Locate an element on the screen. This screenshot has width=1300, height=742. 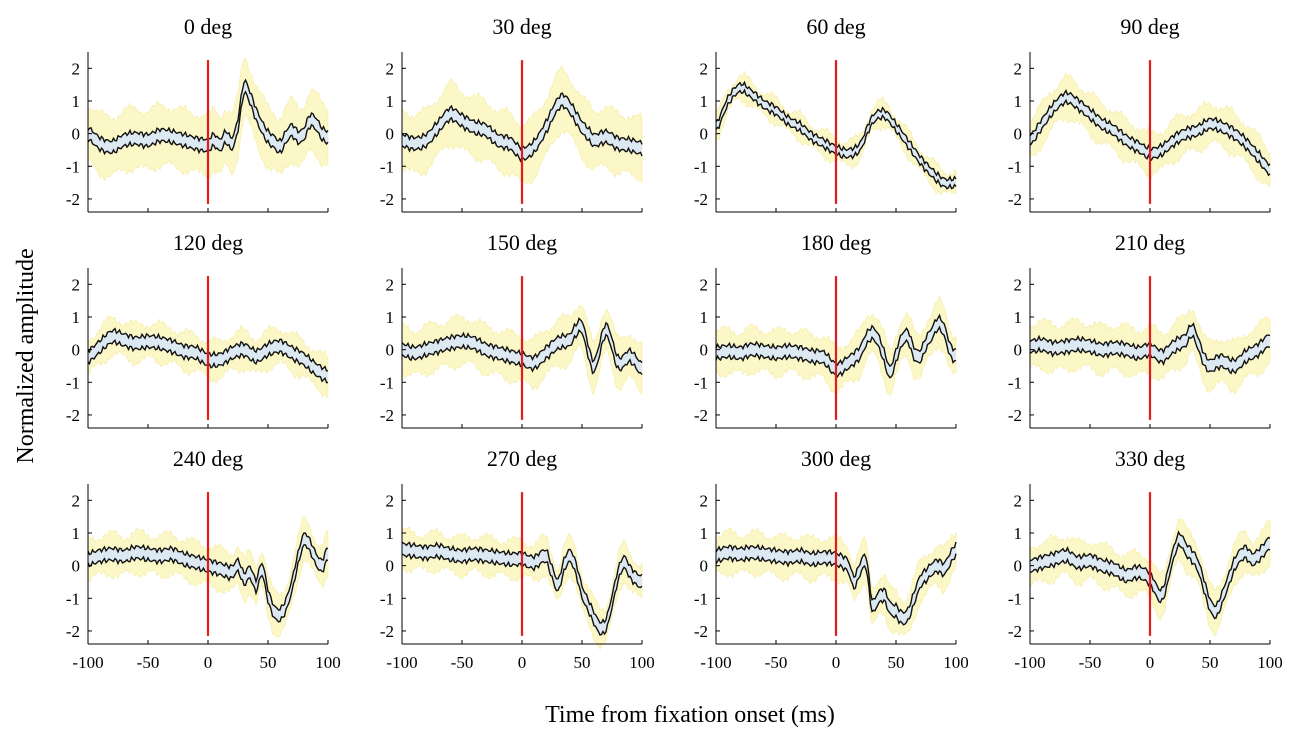
panel-2: 2 1 0 -1 -2 60 deg is located at coordinates (825, 113).